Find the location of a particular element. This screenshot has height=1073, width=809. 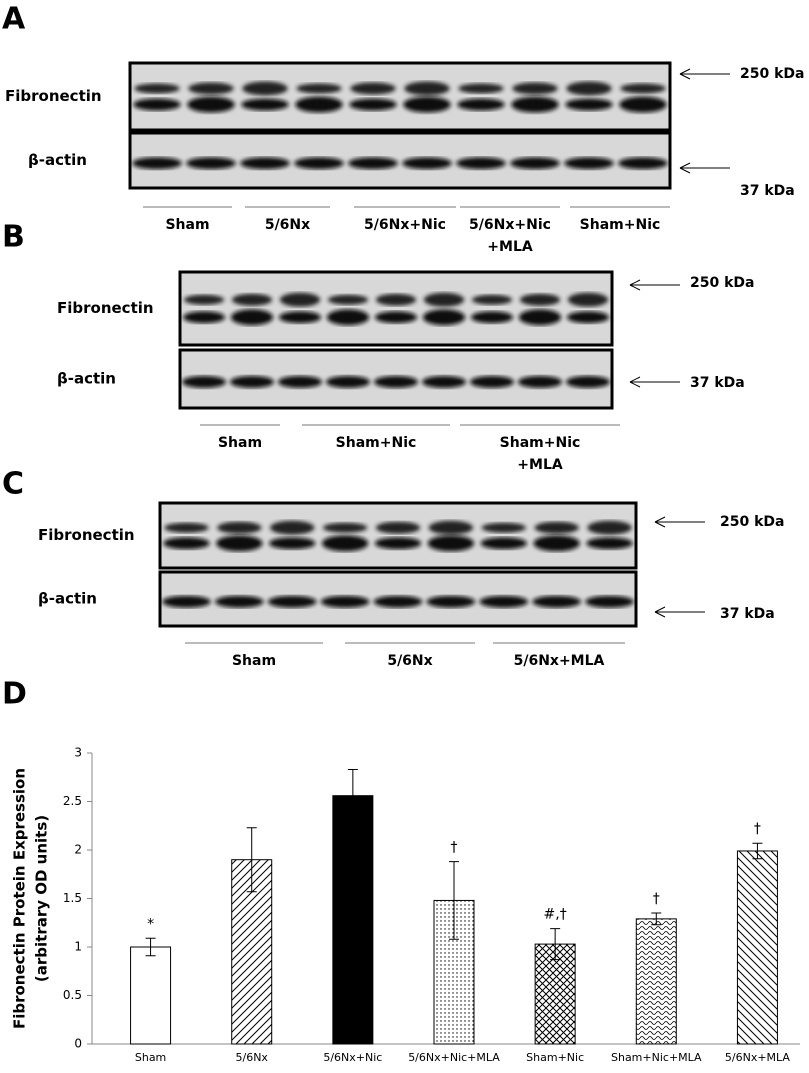

group-label: +MLA is located at coordinates (540, 465).